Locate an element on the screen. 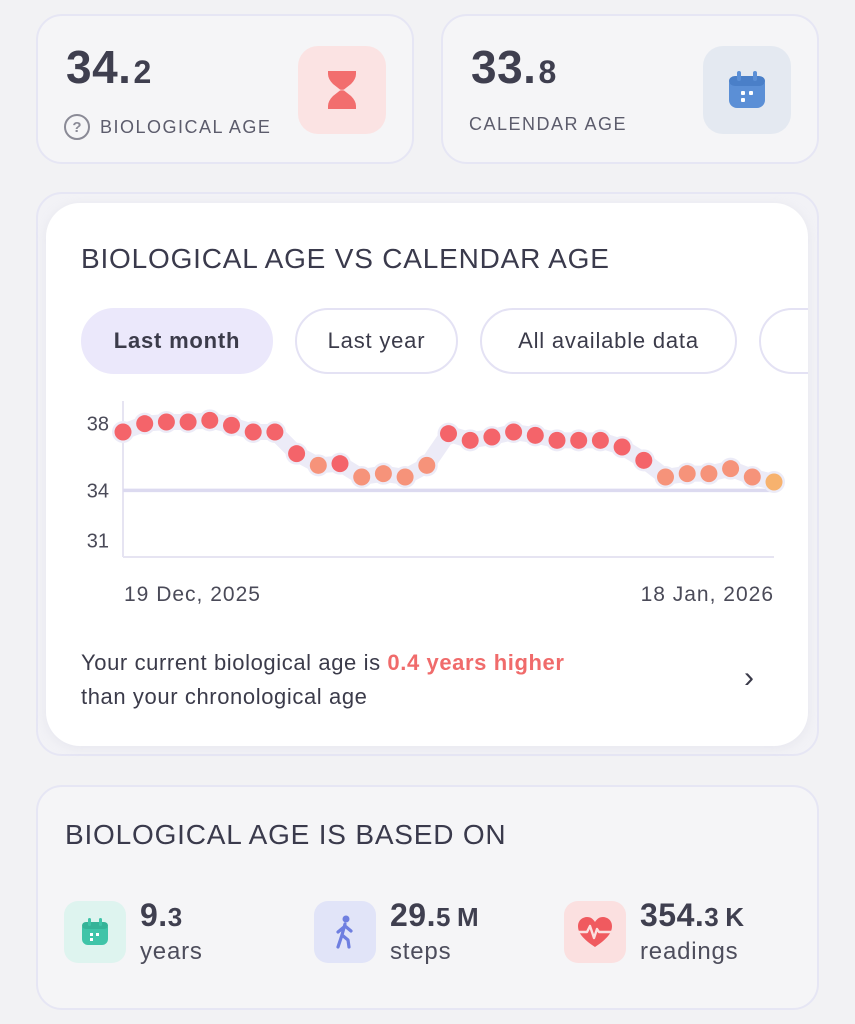 The image size is (855, 1024). filter-all-data: All available data is located at coordinates (608, 341).